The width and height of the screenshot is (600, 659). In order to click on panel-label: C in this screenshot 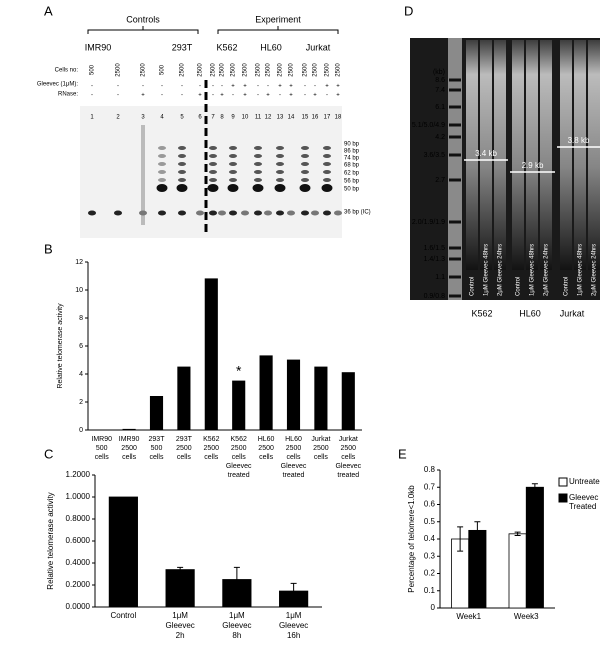, I will do `click(48, 453)`.